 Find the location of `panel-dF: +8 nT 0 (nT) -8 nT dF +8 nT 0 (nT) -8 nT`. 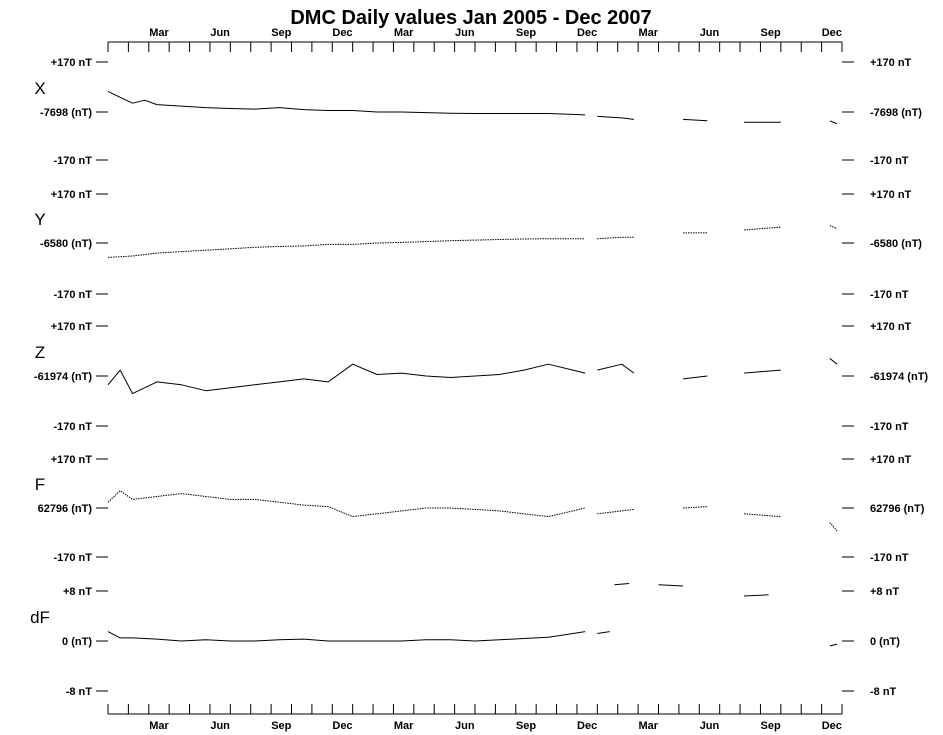

panel-dF: +8 nT 0 (nT) -8 nT dF +8 nT 0 (nT) -8 nT is located at coordinates (465, 640).